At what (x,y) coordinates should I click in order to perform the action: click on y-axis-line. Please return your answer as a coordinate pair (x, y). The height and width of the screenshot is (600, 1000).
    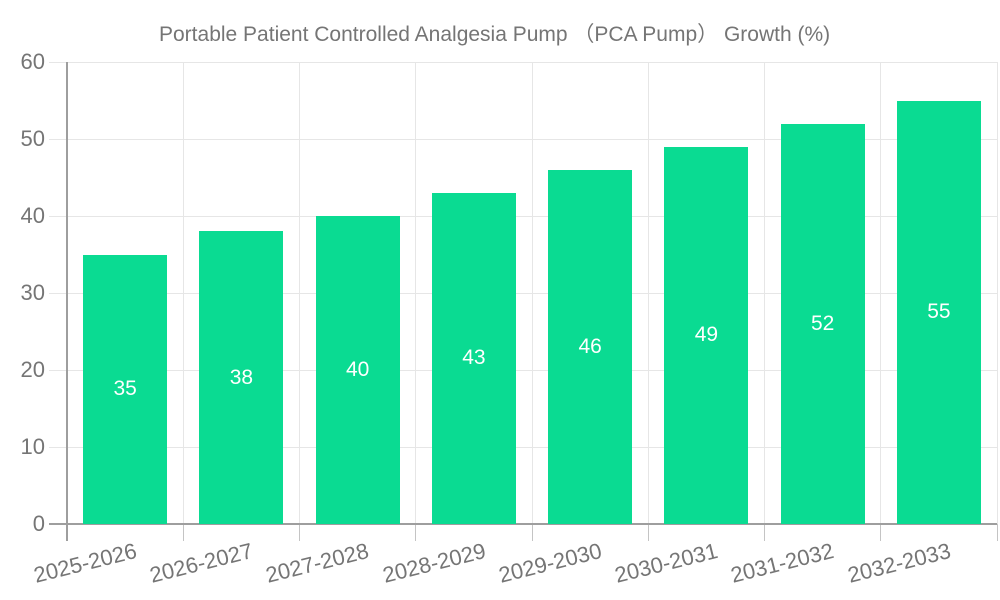
    Looking at the image, I should click on (67, 301).